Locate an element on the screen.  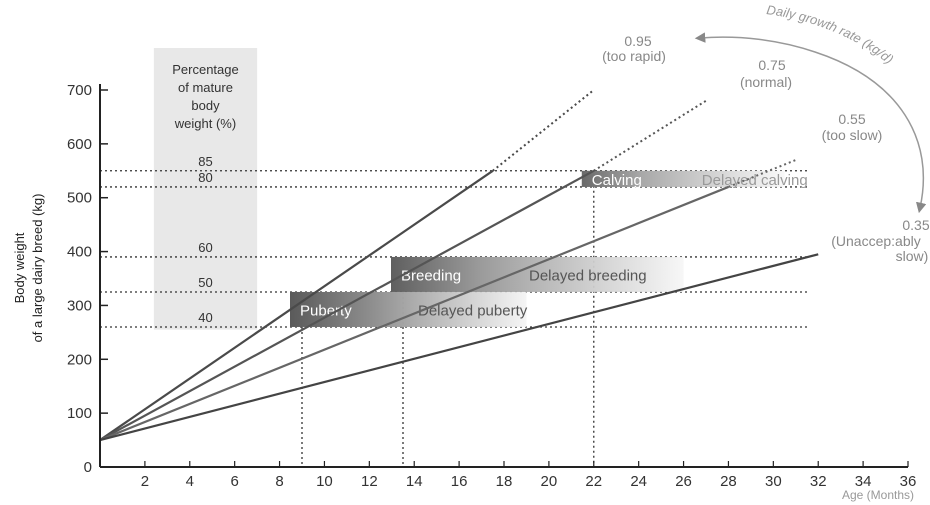
x-tick-label: 16 is located at coordinates (459, 481).